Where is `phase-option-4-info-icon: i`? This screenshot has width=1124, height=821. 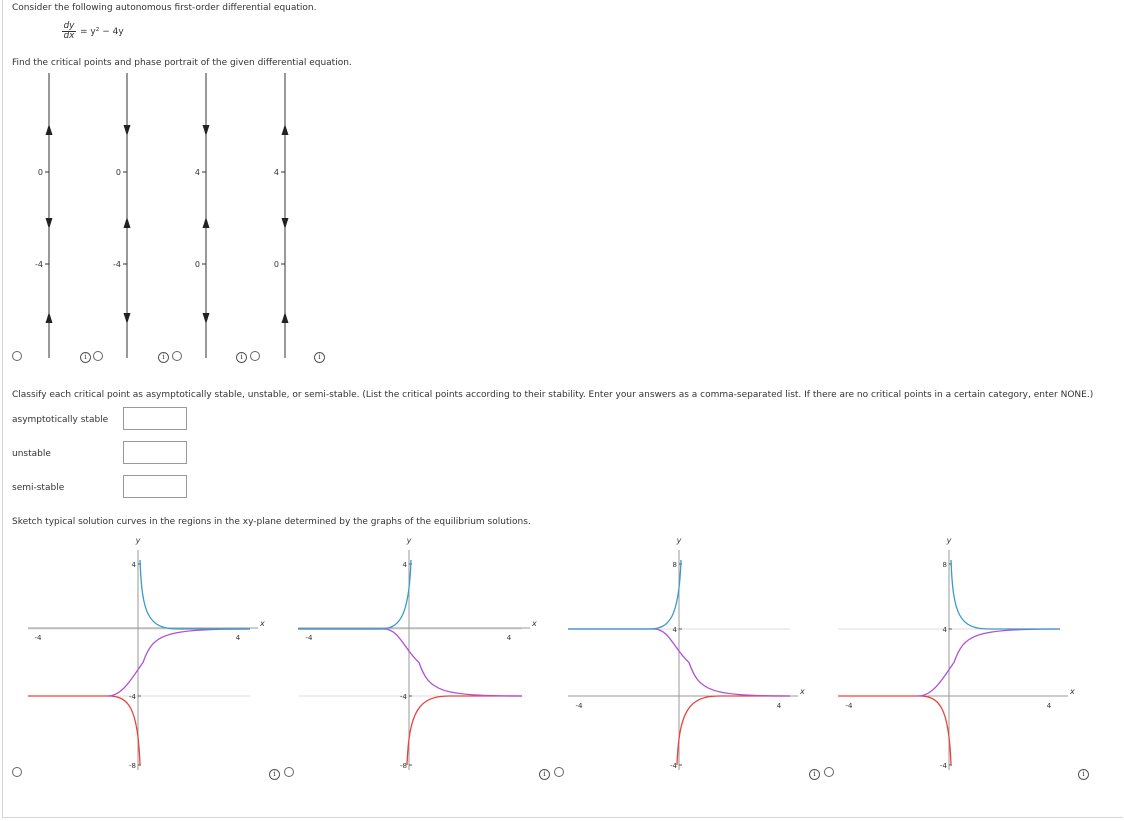
phase-option-4-info-icon: i is located at coordinates (319, 357).